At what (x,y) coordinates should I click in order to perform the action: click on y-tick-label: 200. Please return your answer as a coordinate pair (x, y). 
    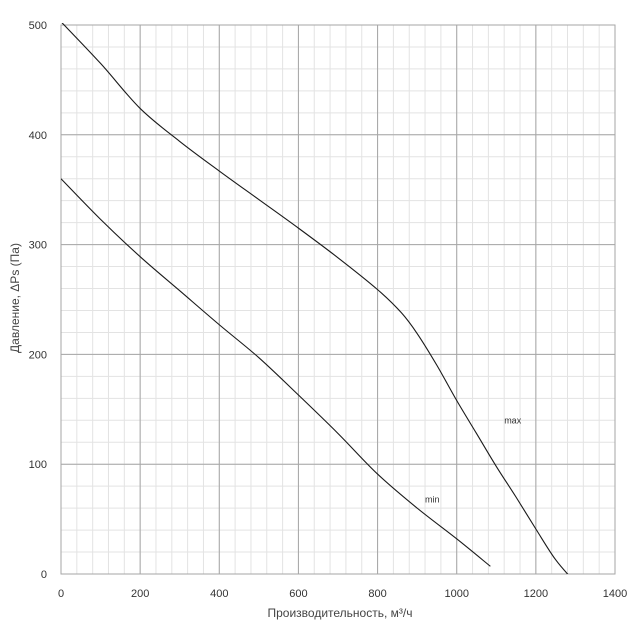
    Looking at the image, I should click on (38, 355).